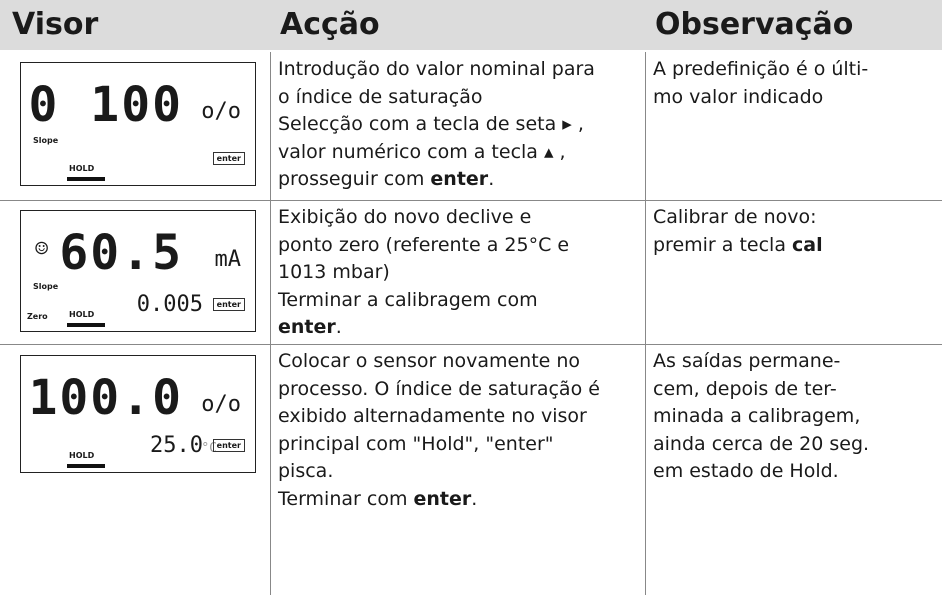 This screenshot has width=942, height=595. What do you see at coordinates (723, 244) in the screenshot?
I see `text: premir a tecla` at bounding box center [723, 244].